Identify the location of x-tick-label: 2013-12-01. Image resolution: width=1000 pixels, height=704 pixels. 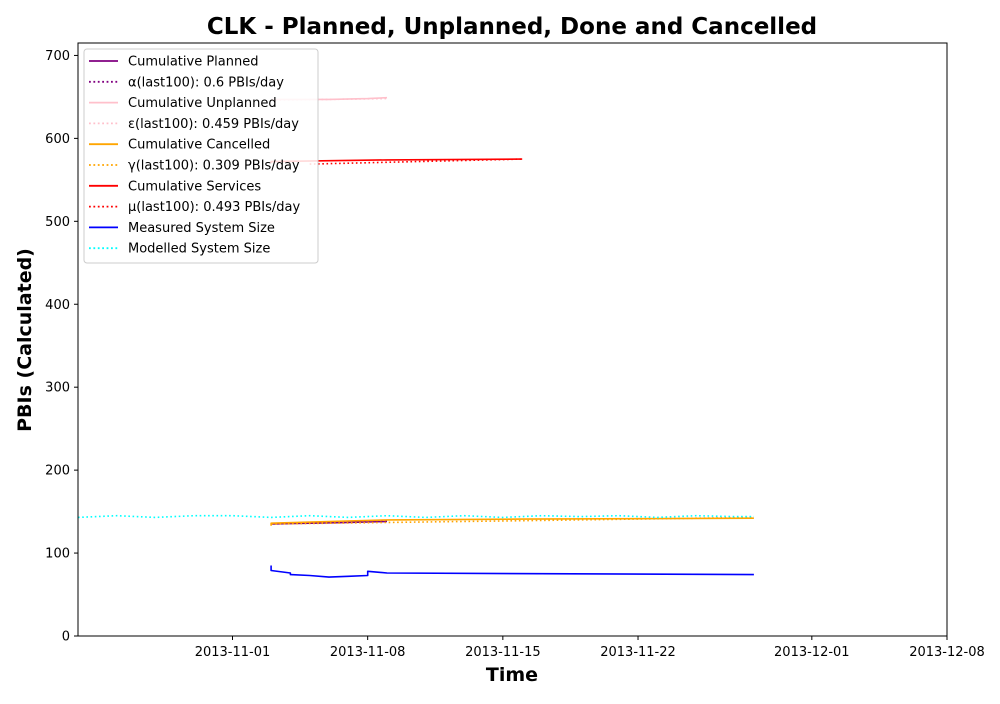
(812, 652).